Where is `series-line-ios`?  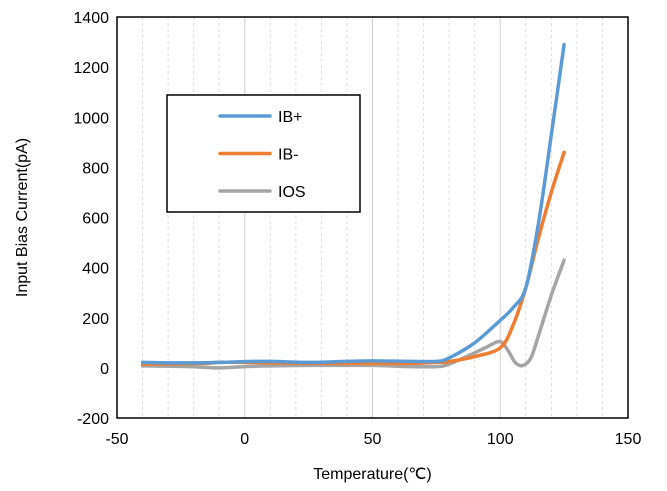 series-line-ios is located at coordinates (353, 314).